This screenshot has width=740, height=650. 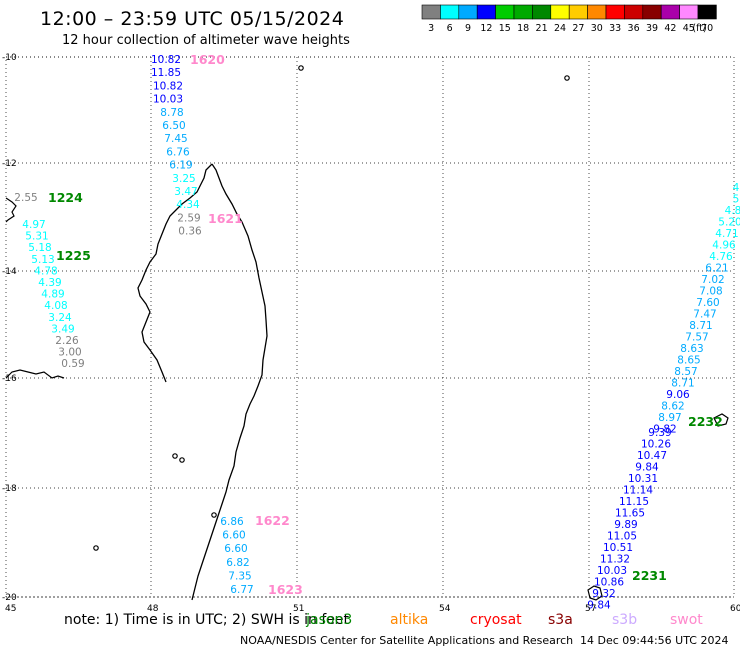 I want to click on wave-height-value: 3.25, so click(x=183, y=179).